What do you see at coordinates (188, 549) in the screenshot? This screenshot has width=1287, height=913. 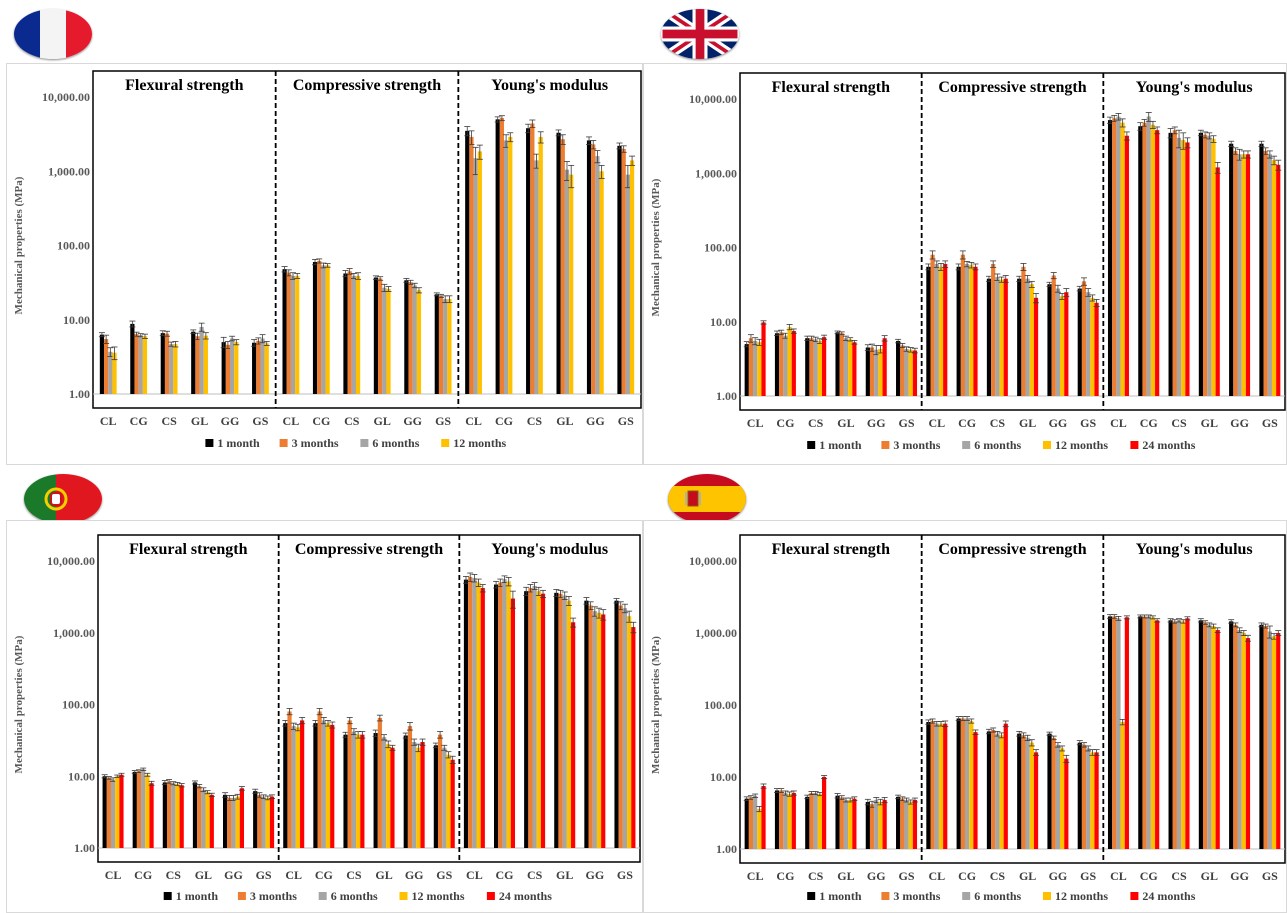 I see `group-title: Flexural strength` at bounding box center [188, 549].